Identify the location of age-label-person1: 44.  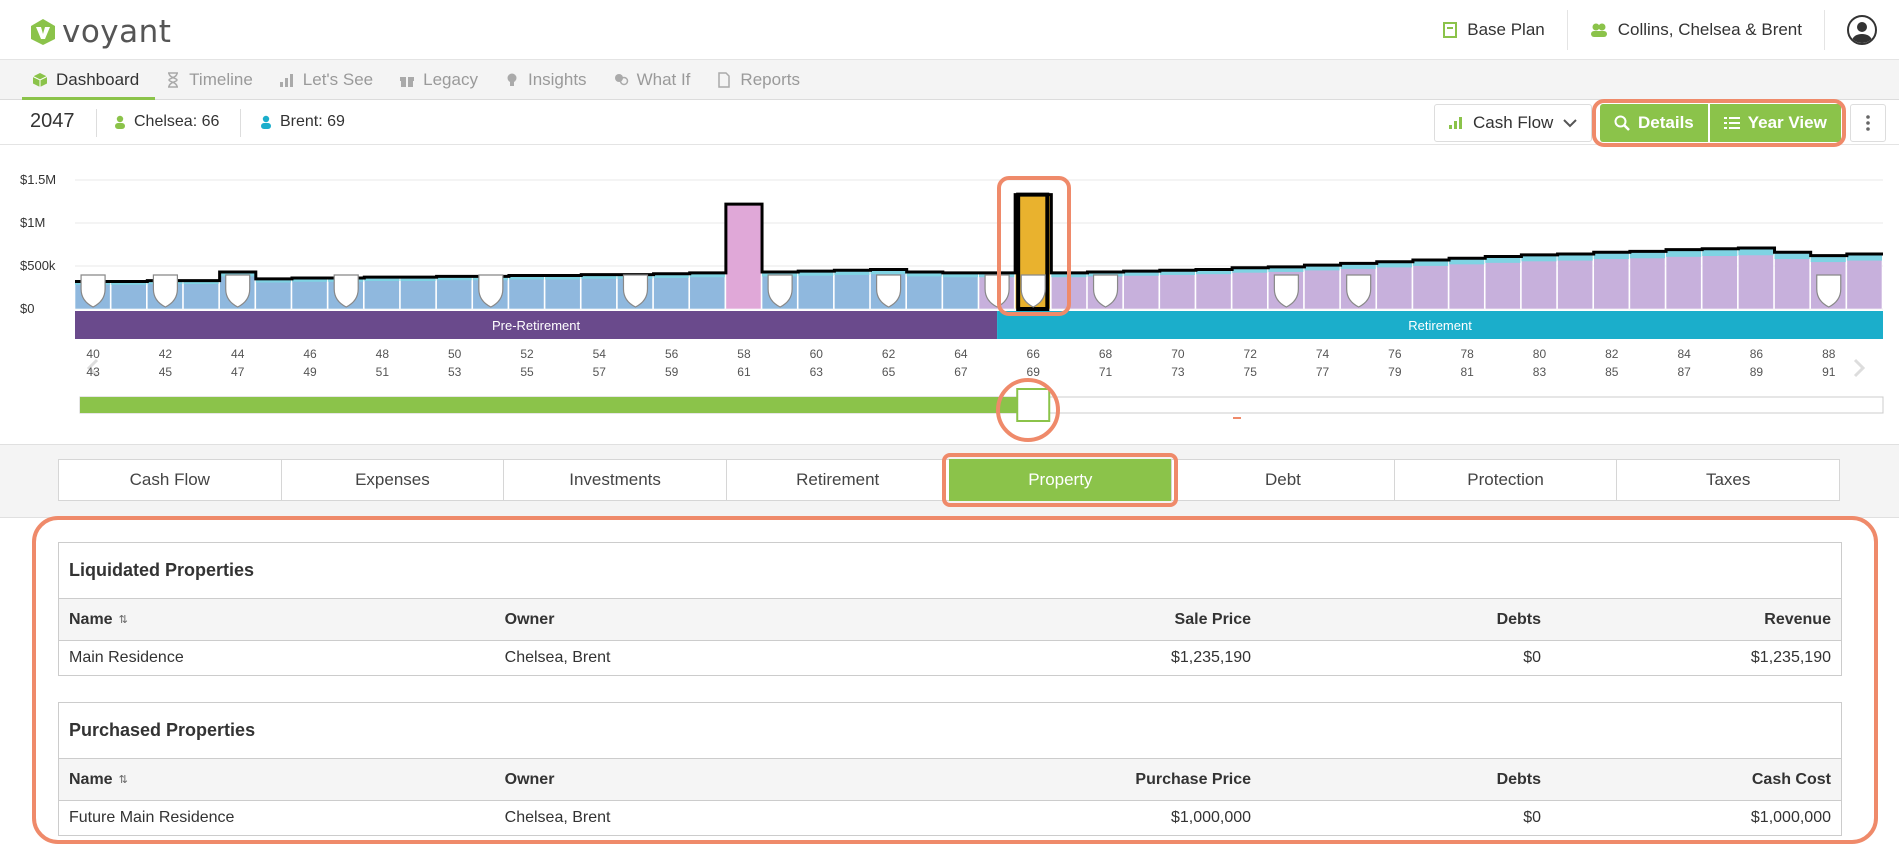
(238, 354).